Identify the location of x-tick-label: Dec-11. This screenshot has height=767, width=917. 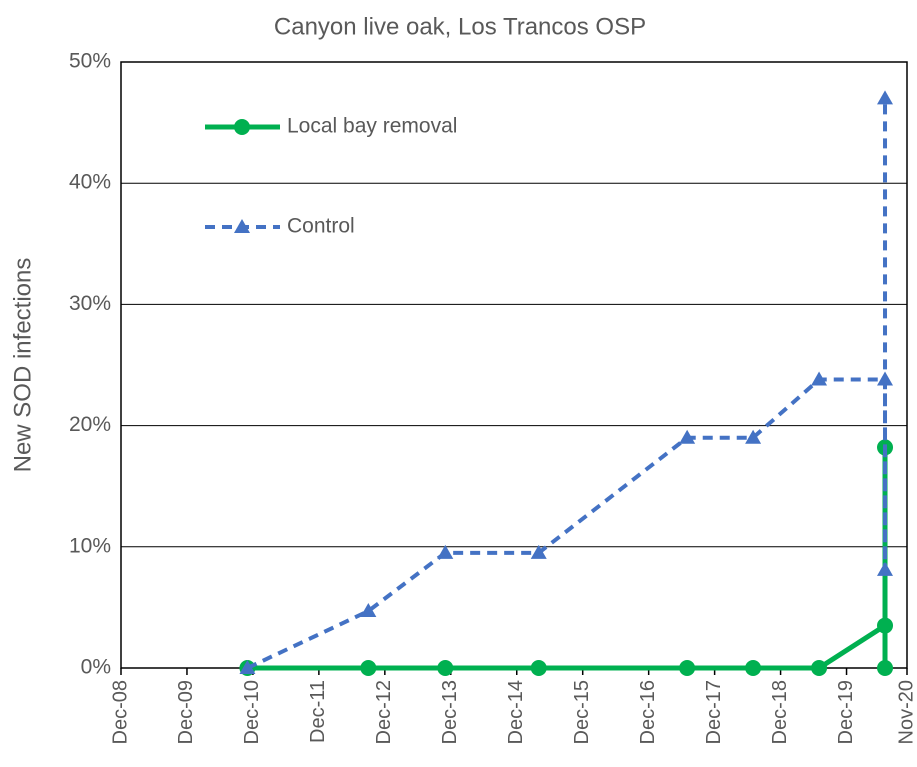
(318, 711).